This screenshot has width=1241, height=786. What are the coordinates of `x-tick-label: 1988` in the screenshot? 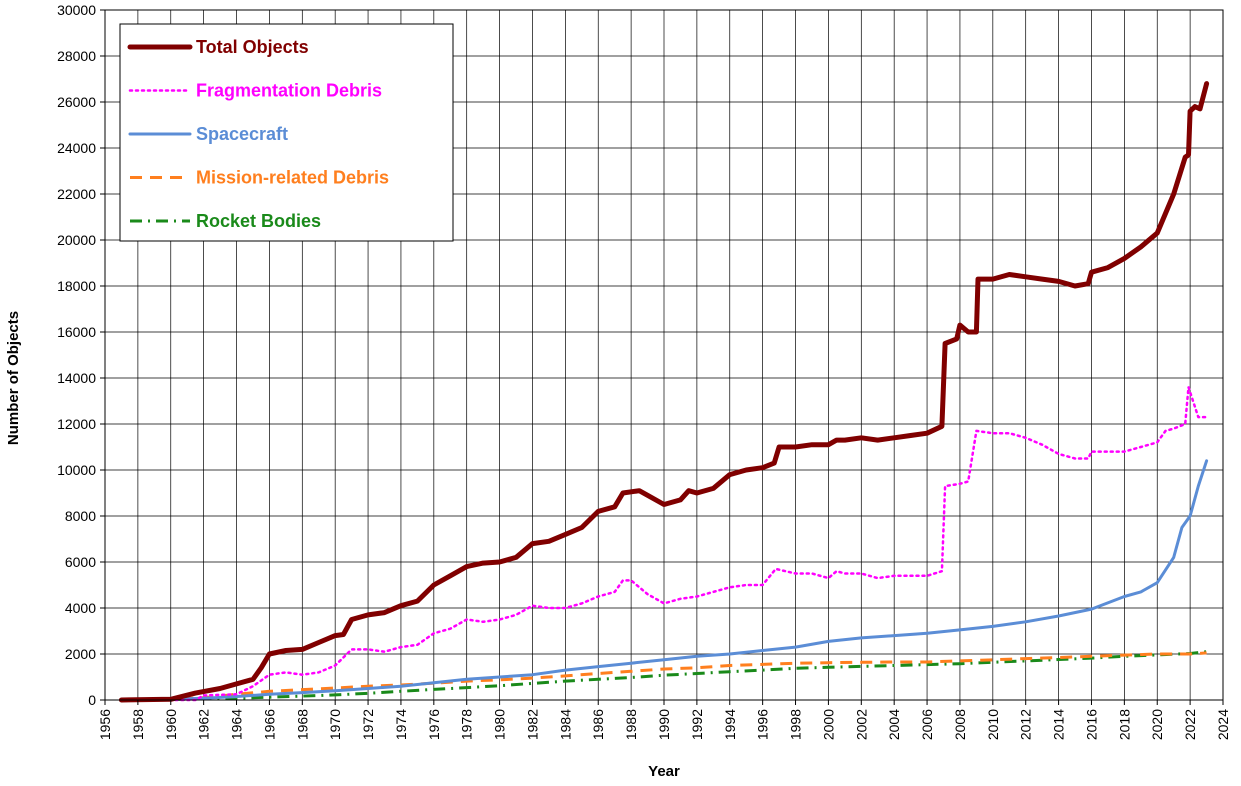 It's located at (631, 724).